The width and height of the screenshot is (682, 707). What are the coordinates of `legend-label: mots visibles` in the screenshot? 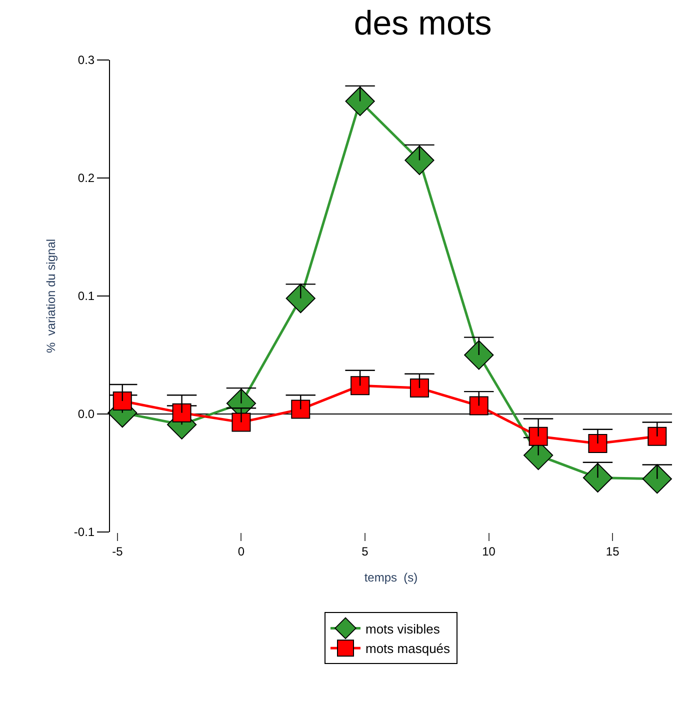 It's located at (403, 628).